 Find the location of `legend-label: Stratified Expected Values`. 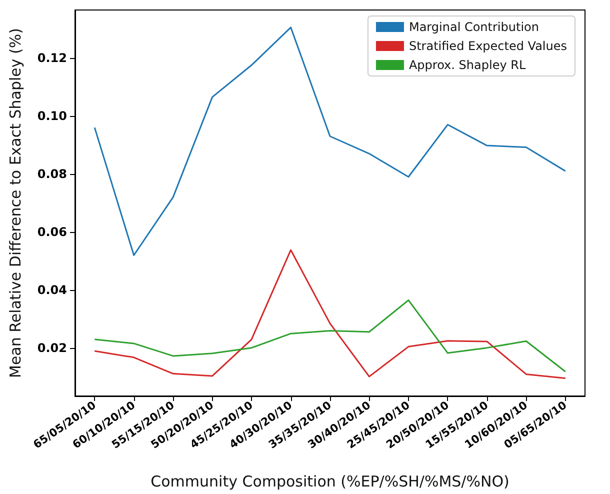

legend-label: Stratified Expected Values is located at coordinates (488, 46).